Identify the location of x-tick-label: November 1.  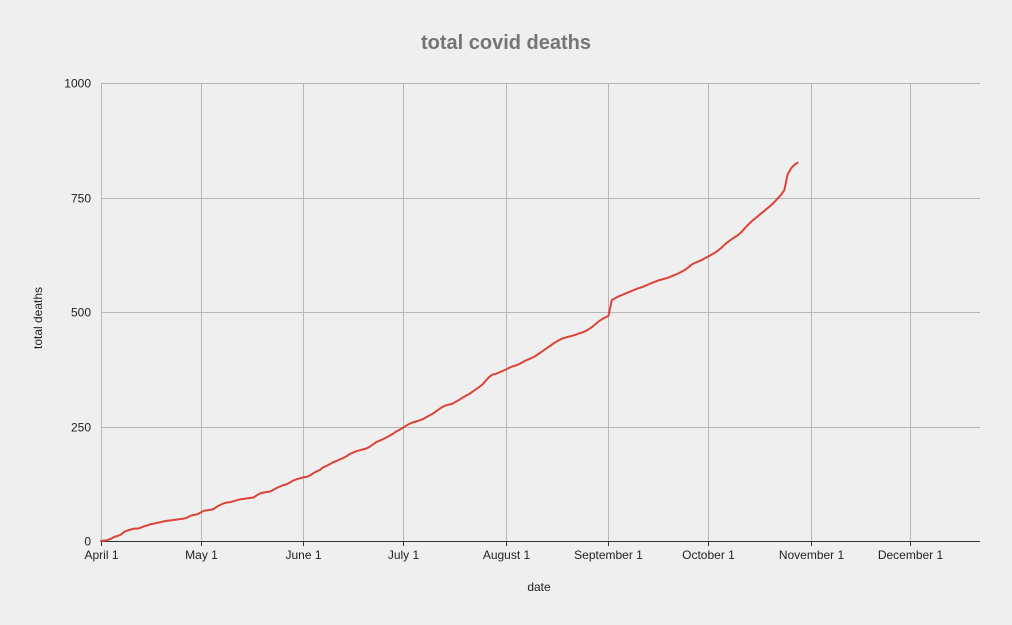
(812, 555).